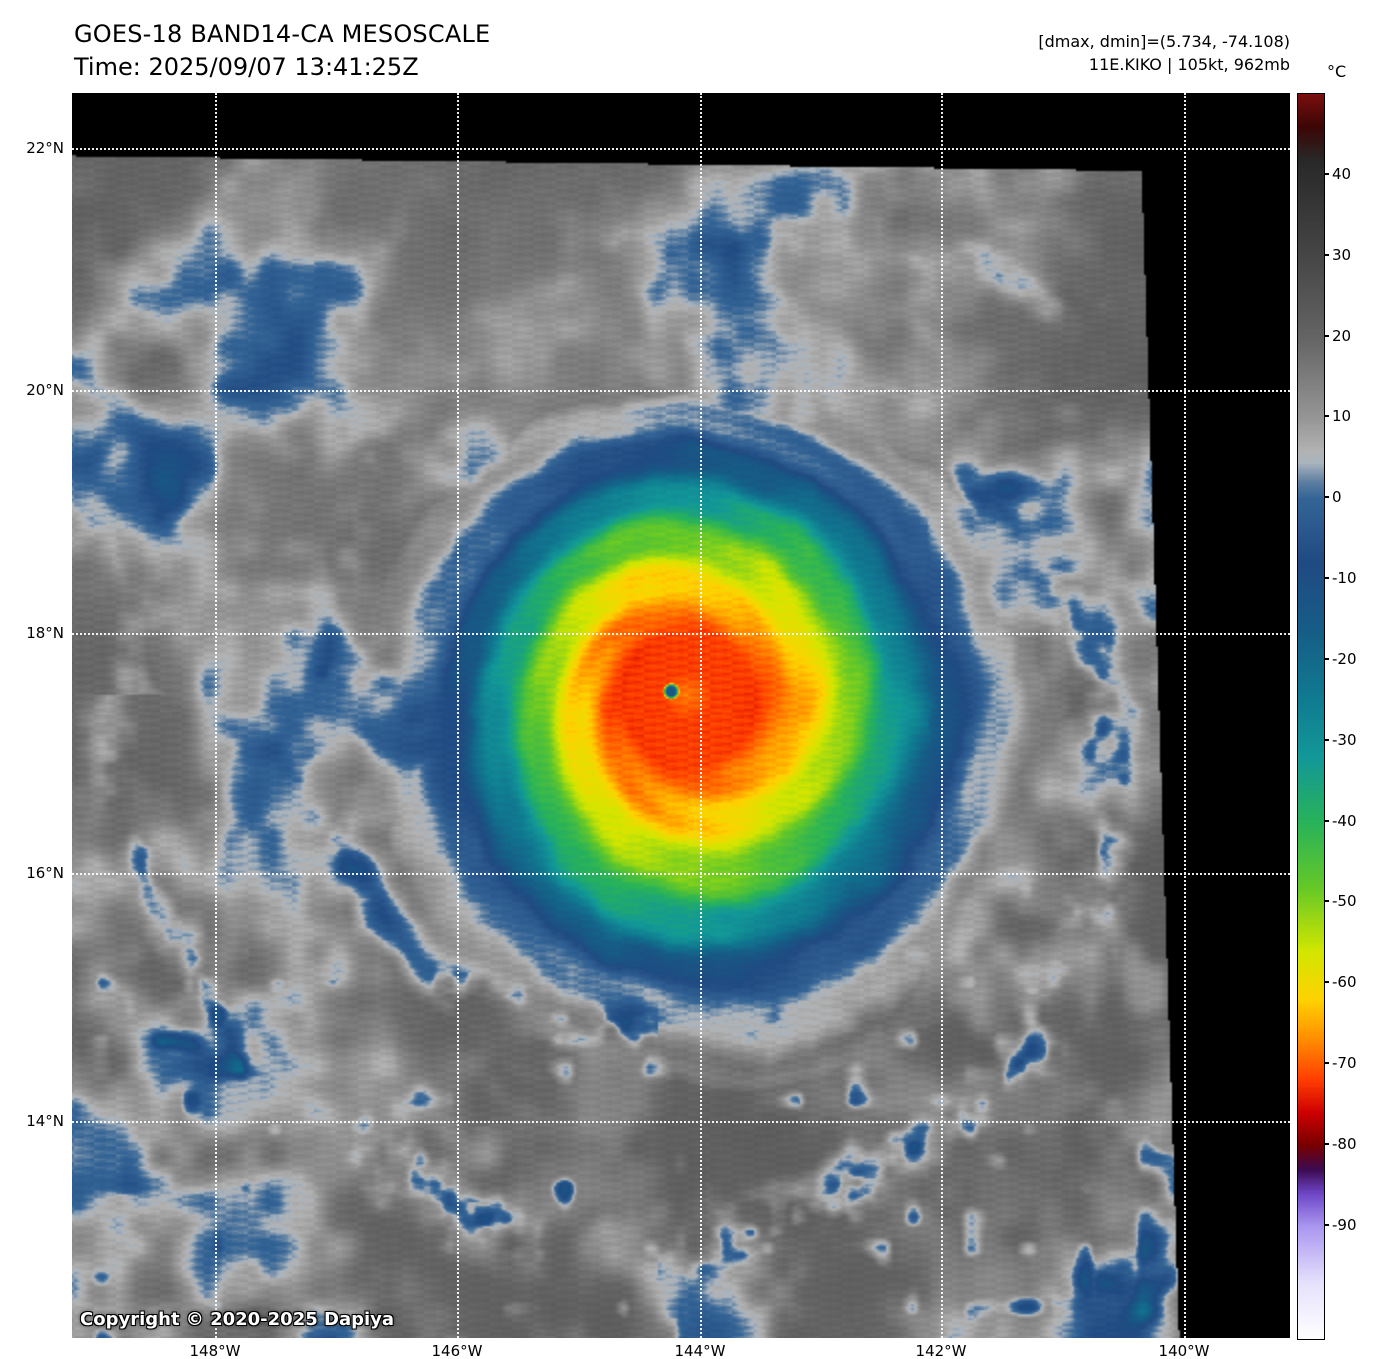 The height and width of the screenshot is (1359, 1390). Describe the element at coordinates (1189, 64) in the screenshot. I see `storm-annotation: 11E.KIKO | 105kt, 962mb` at that location.